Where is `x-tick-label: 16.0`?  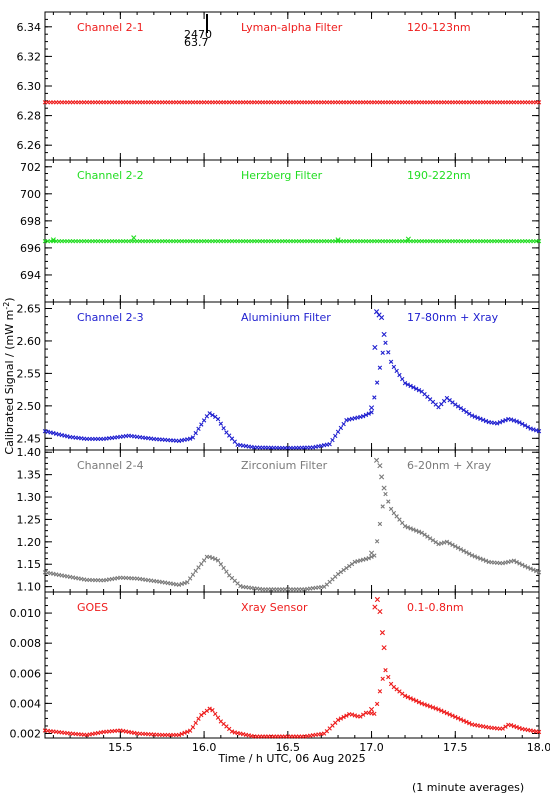 x-tick-label: 16.0 is located at coordinates (204, 747).